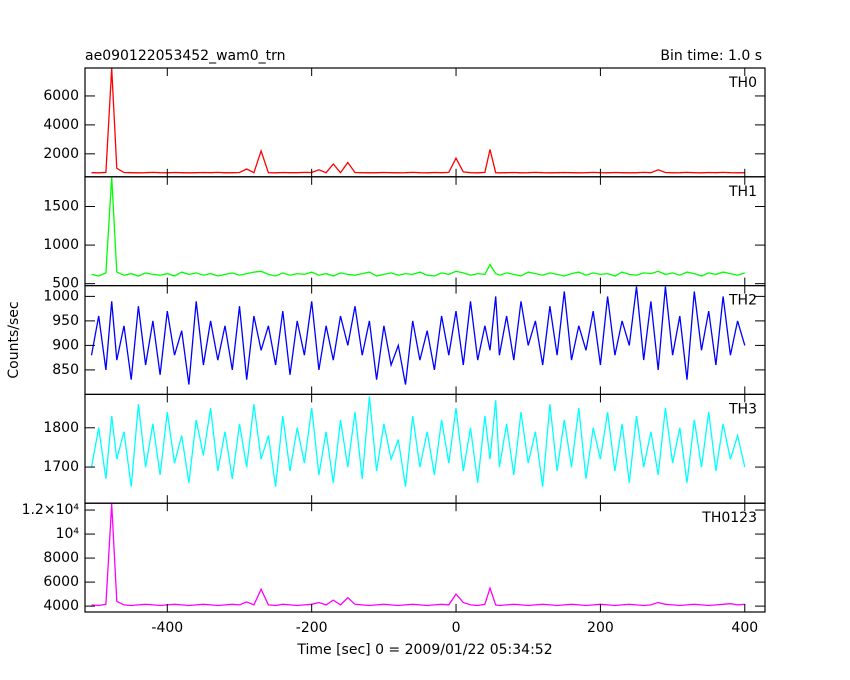 The image size is (850, 680). I want to click on y-tick-label: 850, so click(65, 370).